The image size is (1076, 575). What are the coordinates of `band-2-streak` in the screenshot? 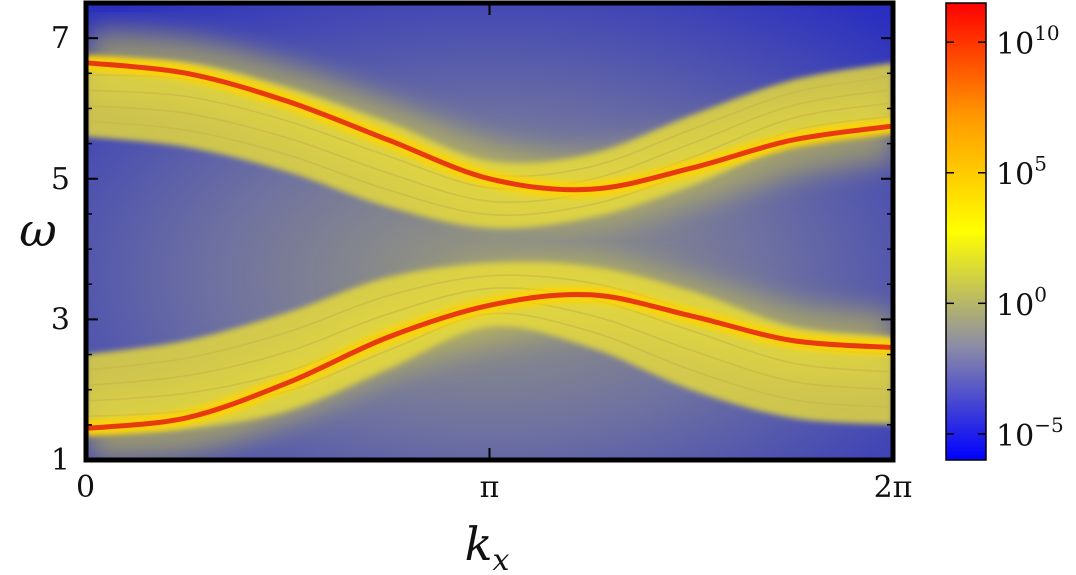 It's located at (489, 337).